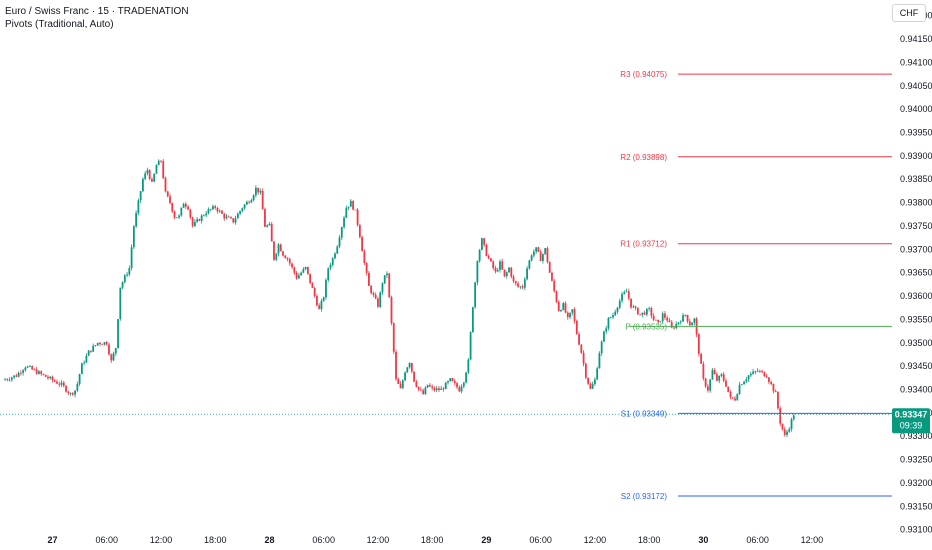 The width and height of the screenshot is (932, 550). Describe the element at coordinates (649, 540) in the screenshot. I see `x-tick-label: 18:00` at that location.